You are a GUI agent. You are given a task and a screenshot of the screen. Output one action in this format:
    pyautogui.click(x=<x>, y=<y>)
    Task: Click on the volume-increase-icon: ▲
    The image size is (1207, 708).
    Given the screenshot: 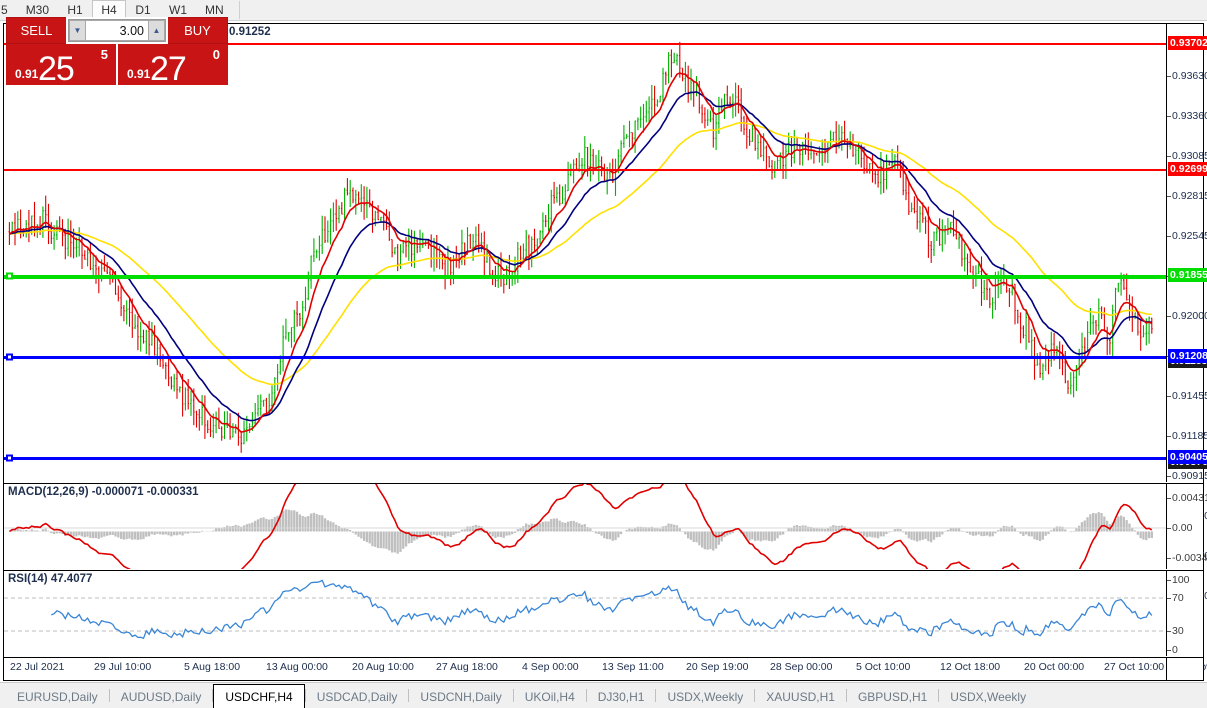 What is the action you would take?
    pyautogui.click(x=156, y=30)
    